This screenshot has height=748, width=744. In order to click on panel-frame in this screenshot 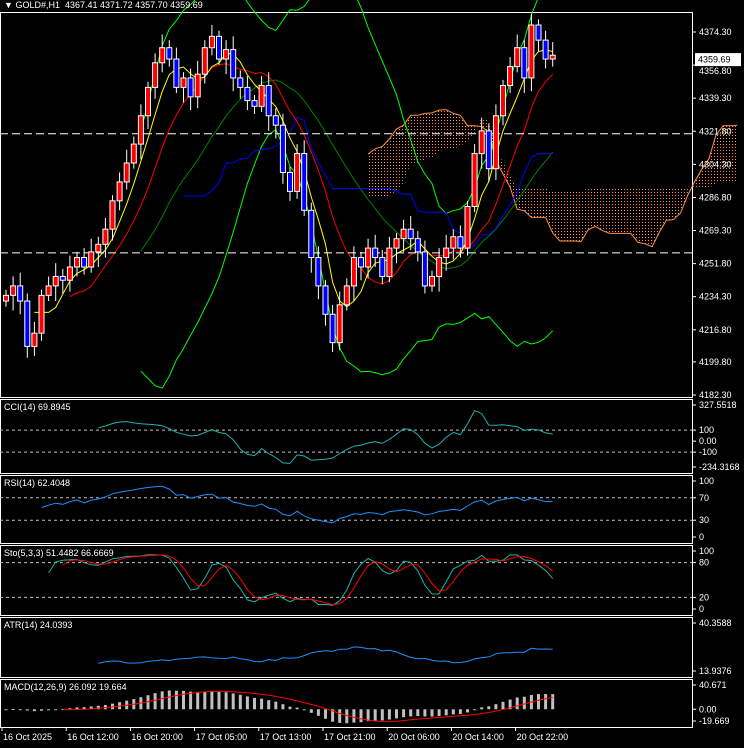, I will do `click(346, 509)`.